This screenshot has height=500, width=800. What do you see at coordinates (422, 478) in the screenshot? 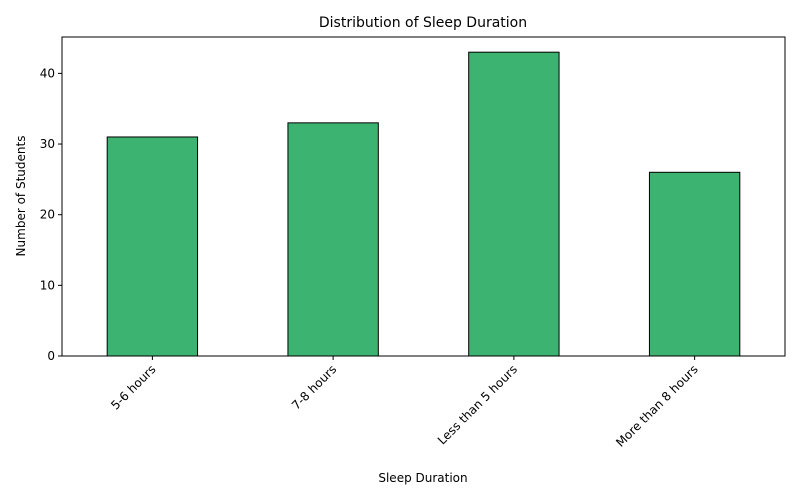
I see `x-axis-label: Sleep Duration` at bounding box center [422, 478].